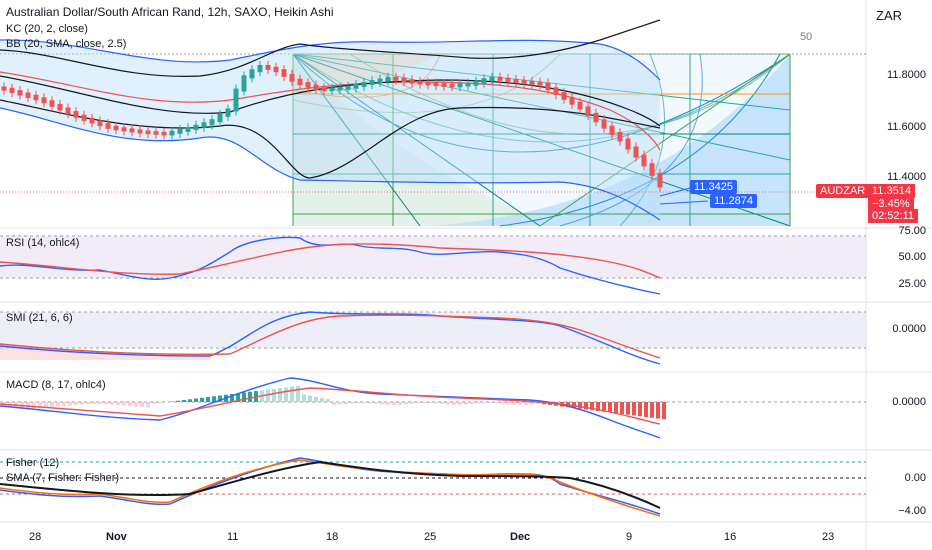 The image size is (932, 550). Describe the element at coordinates (56, 385) in the screenshot. I see `macd-legend: MACD (8, 17, ohlc4)` at that location.